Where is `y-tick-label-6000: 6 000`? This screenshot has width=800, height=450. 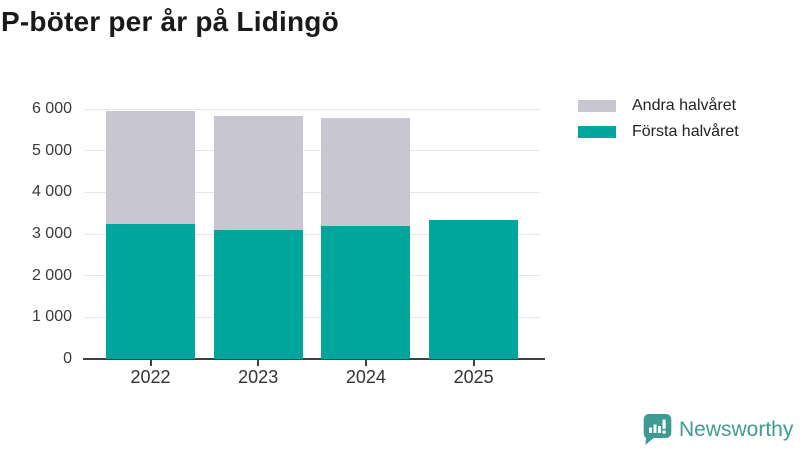
y-tick-label-6000: 6 000 is located at coordinates (51, 108).